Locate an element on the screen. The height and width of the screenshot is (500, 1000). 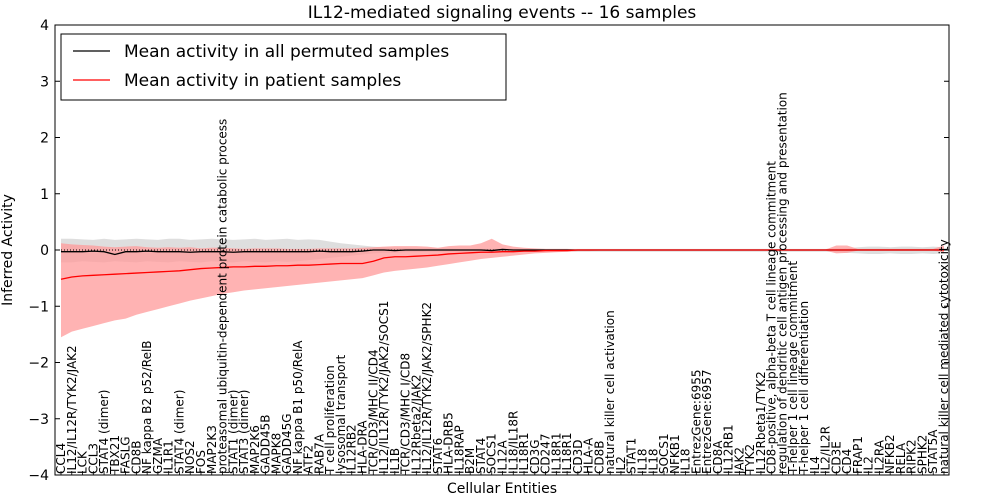
x-tick-label: IL18RAP is located at coordinates (459, 449).